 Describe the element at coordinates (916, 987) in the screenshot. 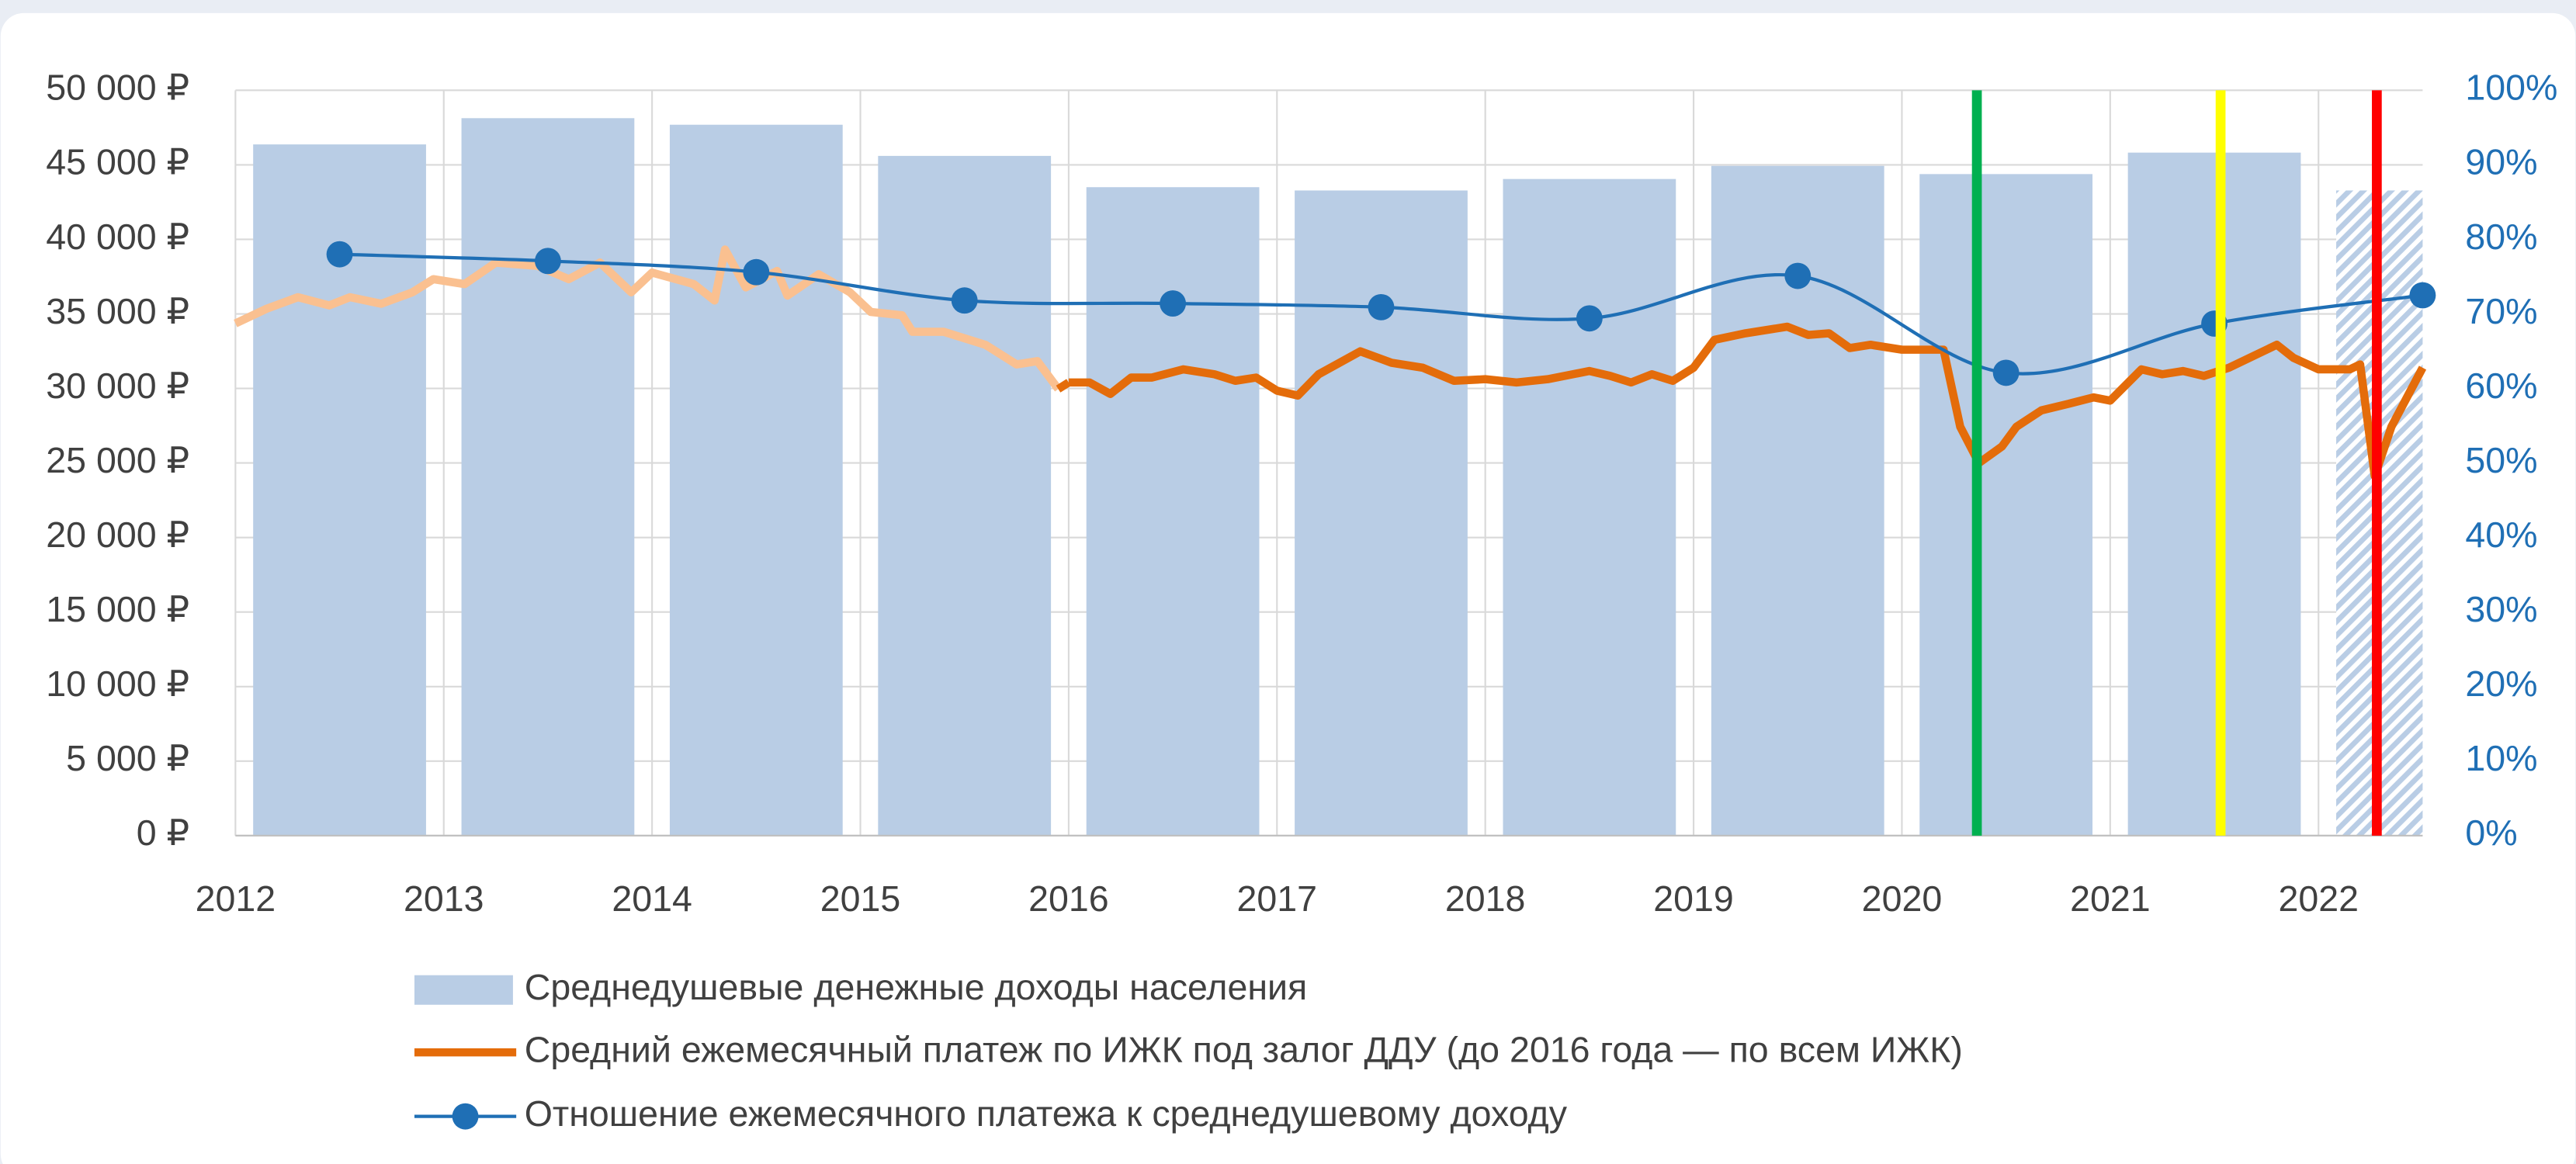

I see `legend-label: Среднедушевые денежные доходы населения` at that location.